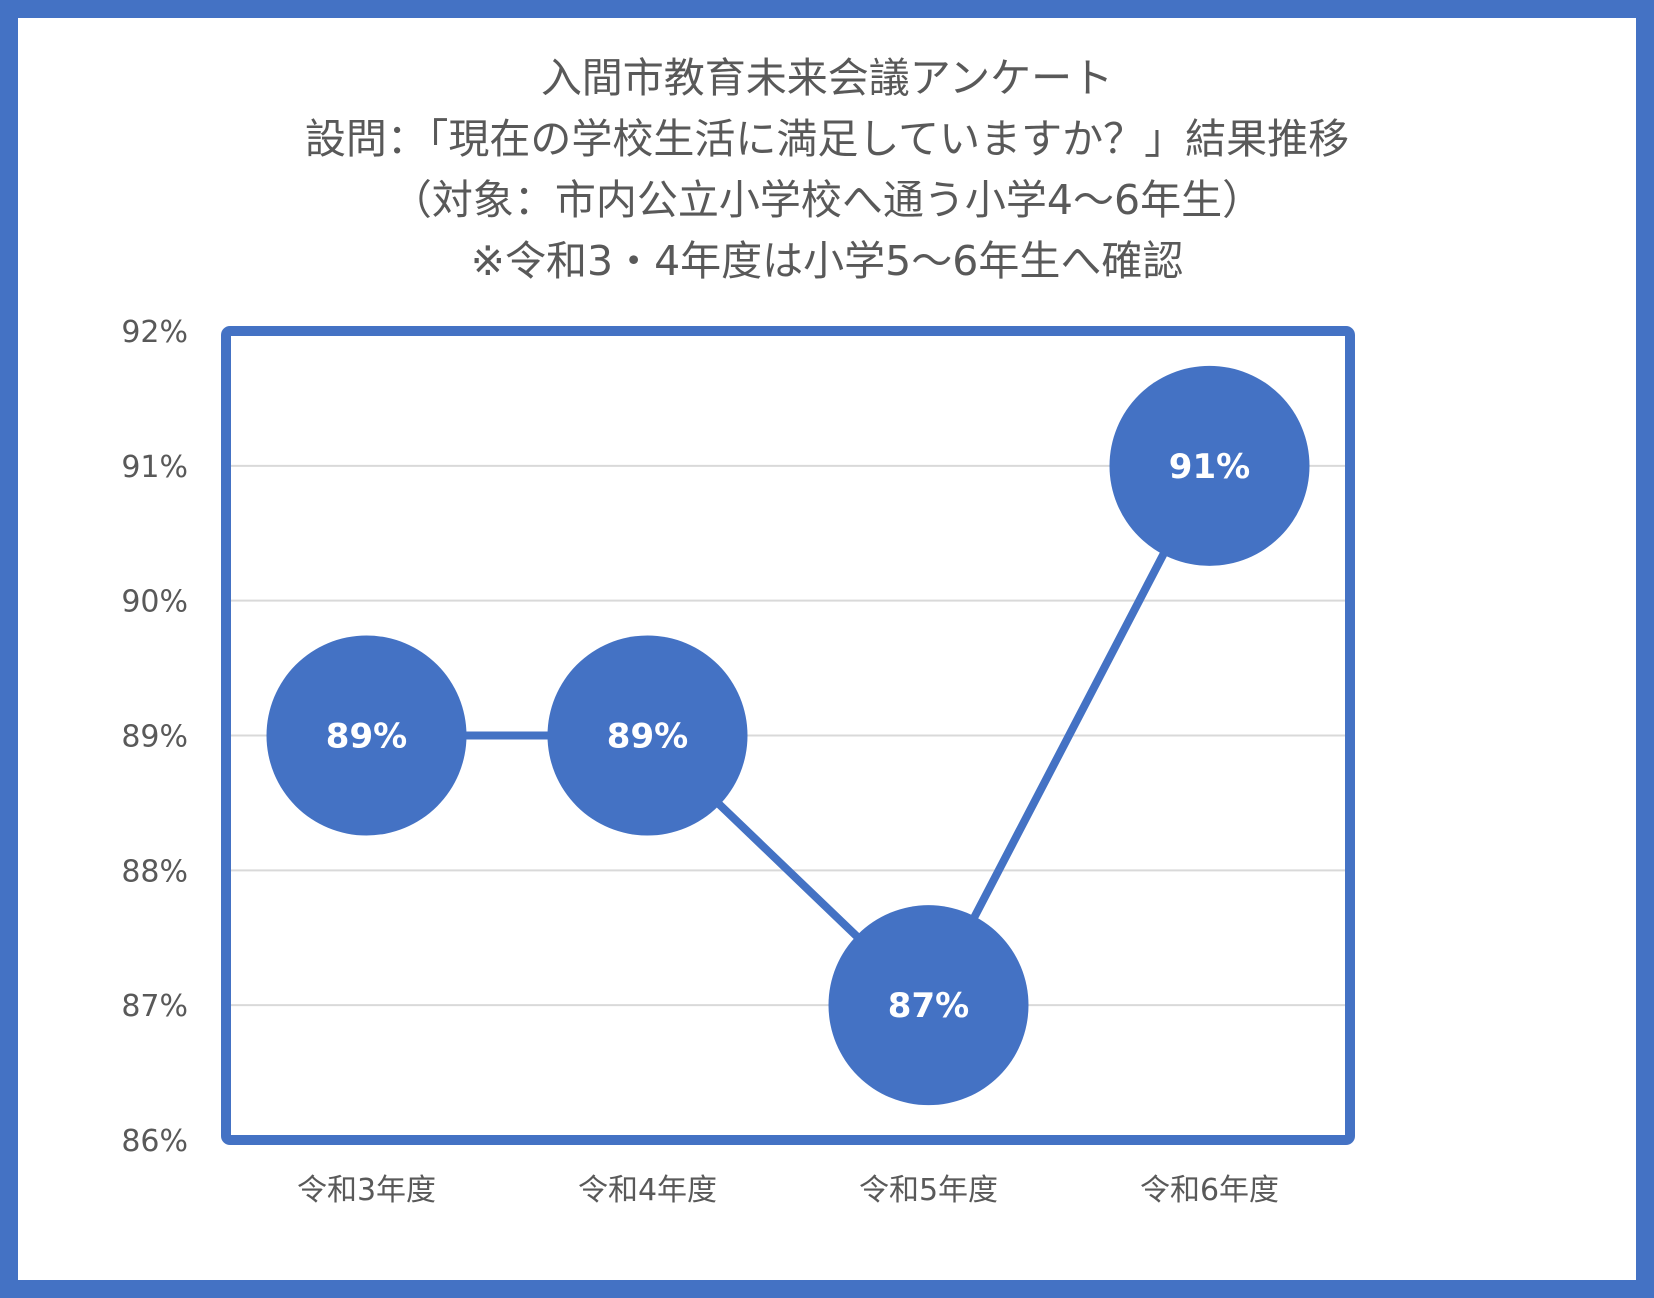  What do you see at coordinates (928, 1190) in the screenshot?
I see `x-tick-label: 令和5年度` at bounding box center [928, 1190].